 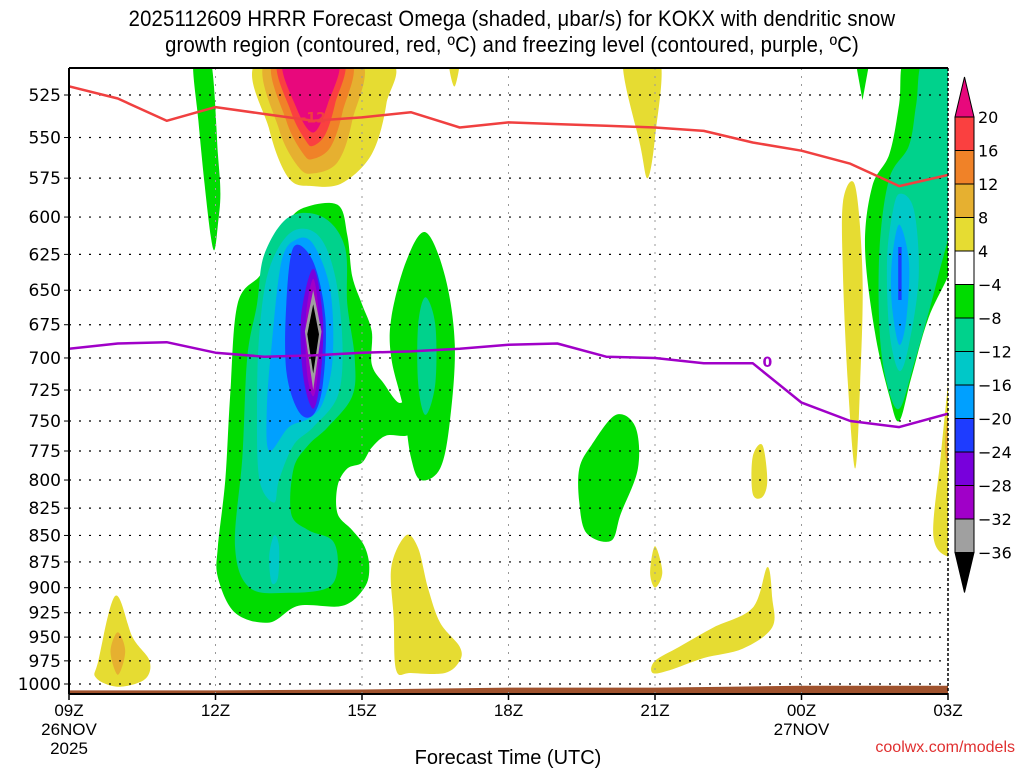 I want to click on y-tick-label: 825, so click(x=45, y=509).